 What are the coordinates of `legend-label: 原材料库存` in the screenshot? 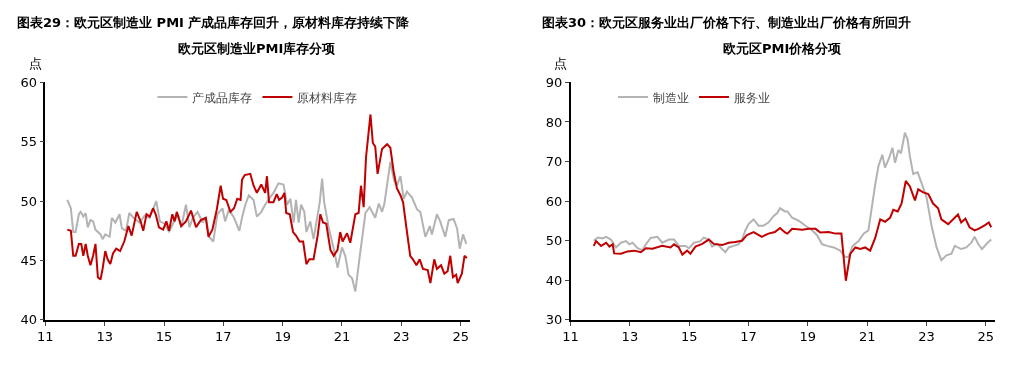 It's located at (327, 97).